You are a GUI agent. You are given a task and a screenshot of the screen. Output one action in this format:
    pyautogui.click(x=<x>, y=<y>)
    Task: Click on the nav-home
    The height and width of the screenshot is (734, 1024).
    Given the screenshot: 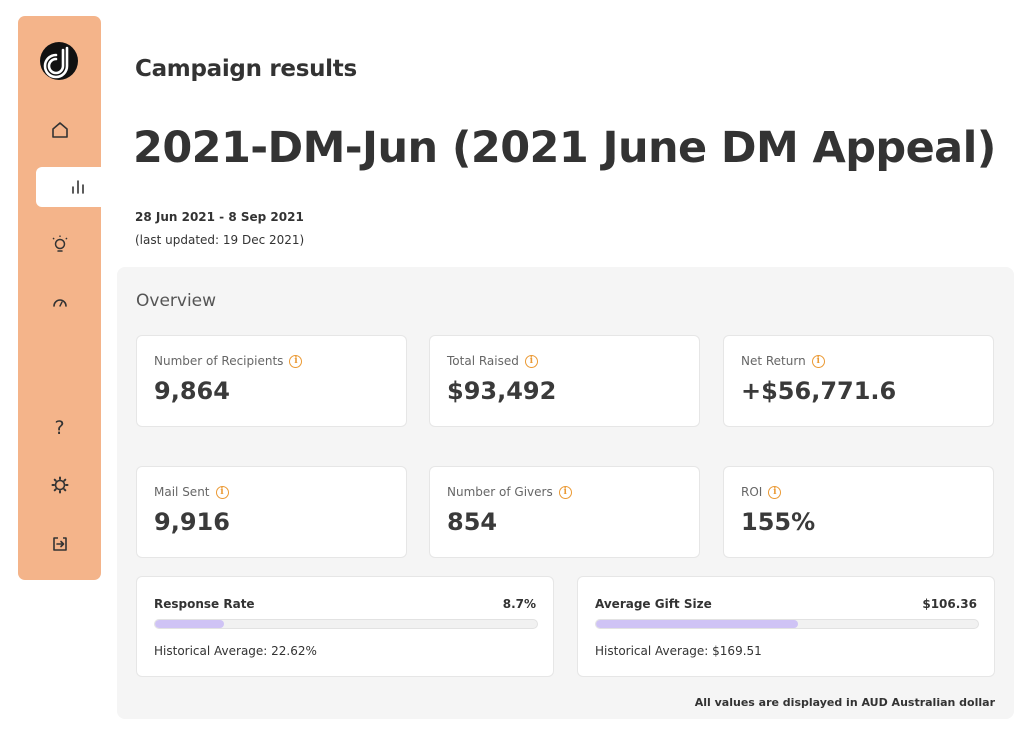 What is the action you would take?
    pyautogui.click(x=59, y=130)
    